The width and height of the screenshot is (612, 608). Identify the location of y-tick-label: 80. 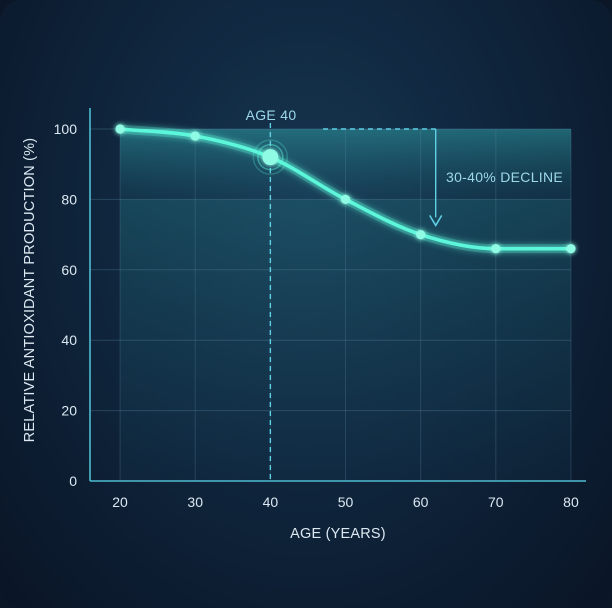
(69, 199).